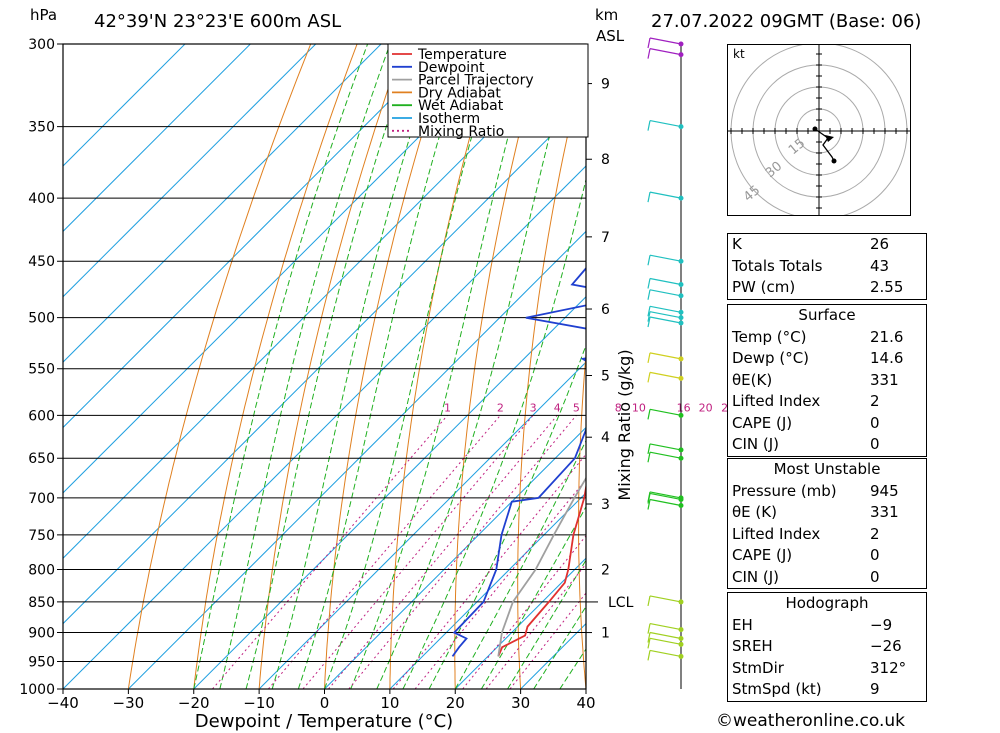 This screenshot has height=733, width=1000. I want to click on km-tick-label: 6, so click(605, 310).